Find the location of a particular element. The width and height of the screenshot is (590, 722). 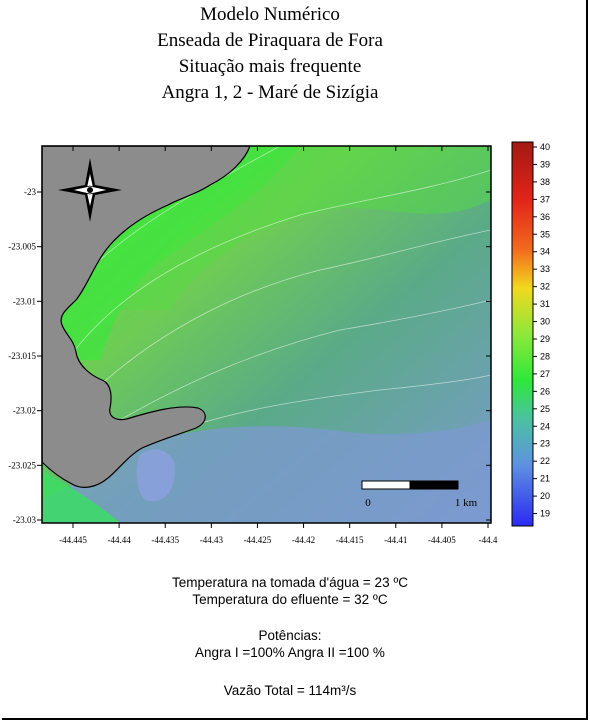

scale-end-label: 1 km is located at coordinates (466, 503).